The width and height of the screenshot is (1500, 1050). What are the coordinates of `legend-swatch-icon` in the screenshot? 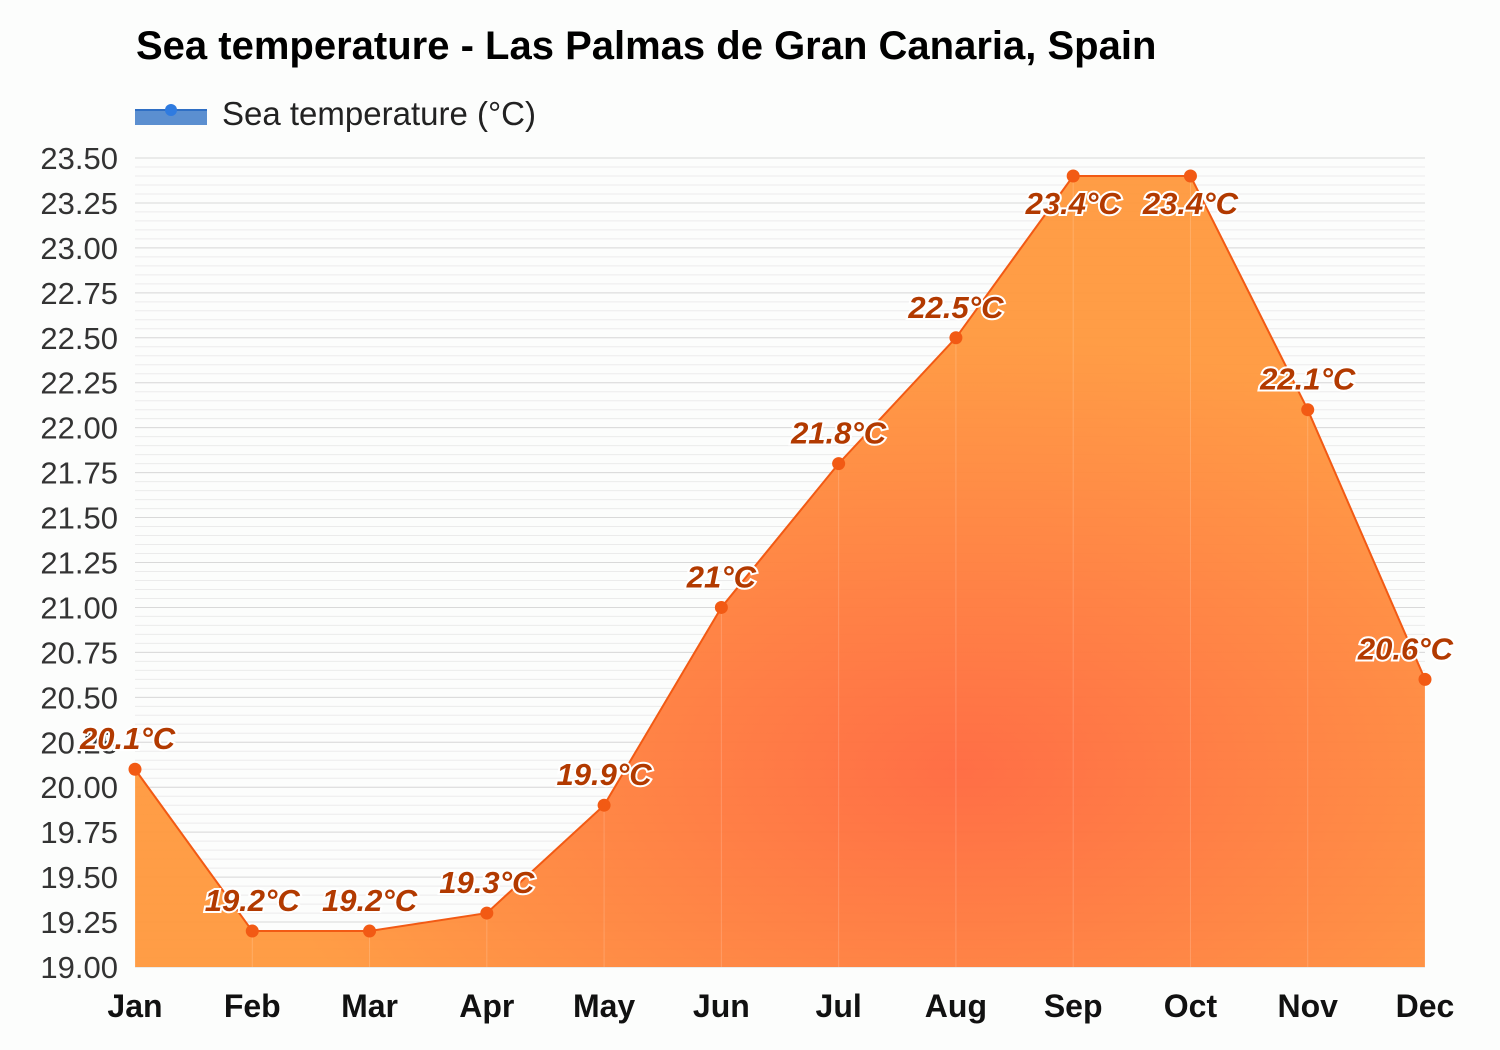 It's located at (171, 114).